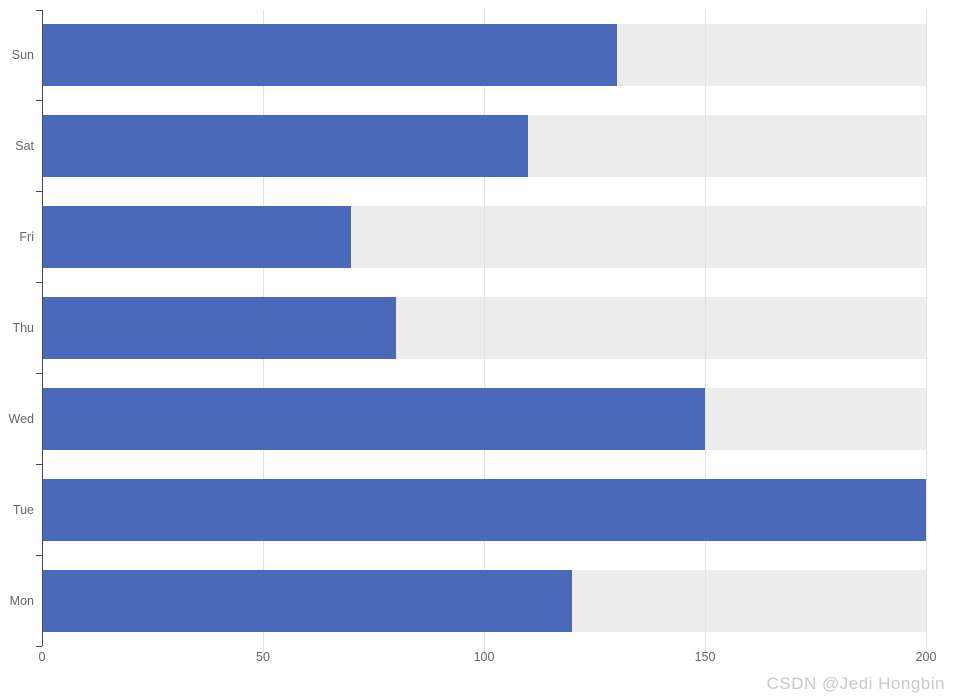 The width and height of the screenshot is (959, 698). Describe the element at coordinates (855, 683) in the screenshot. I see `csdn-watermark: CSDN @Jedi Hongbin` at that location.